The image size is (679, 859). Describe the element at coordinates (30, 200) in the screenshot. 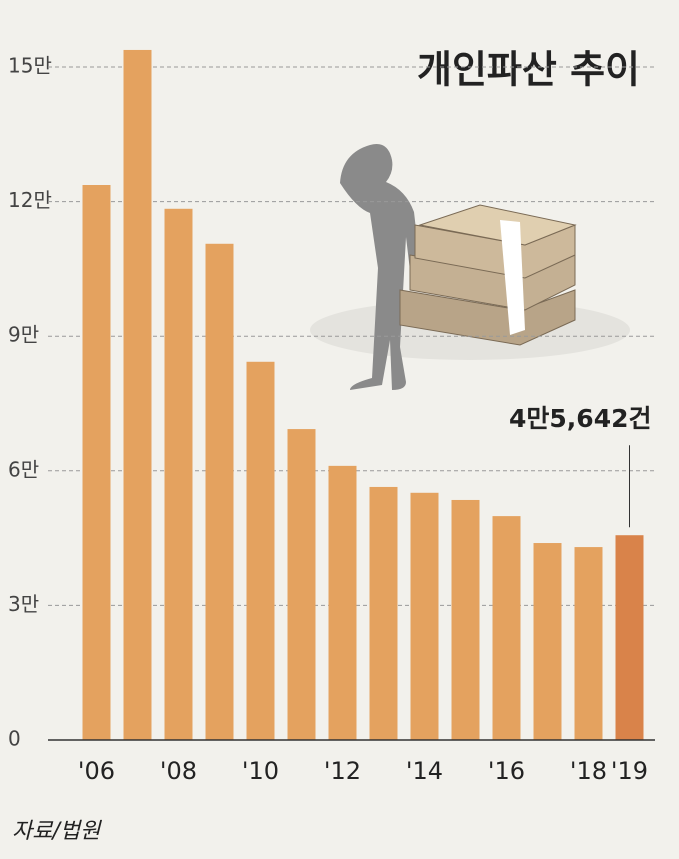

I see `y-tick-label: 12만` at that location.